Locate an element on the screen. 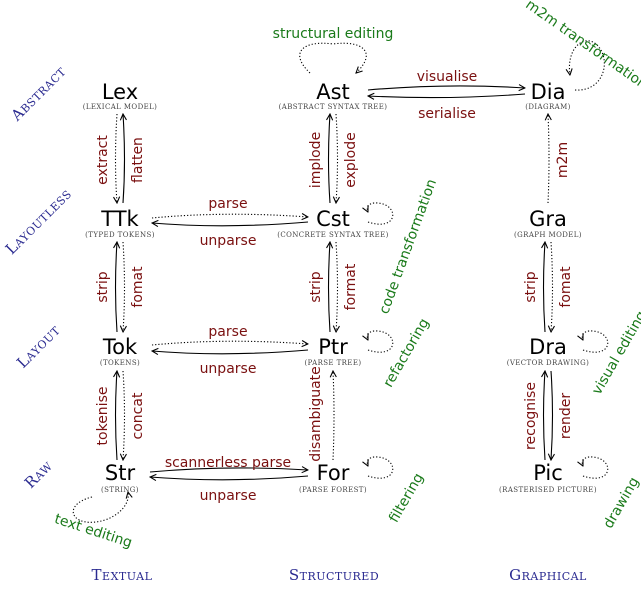 This screenshot has height=589, width=641. arrow-ttk-to-tok is located at coordinates (124, 286).